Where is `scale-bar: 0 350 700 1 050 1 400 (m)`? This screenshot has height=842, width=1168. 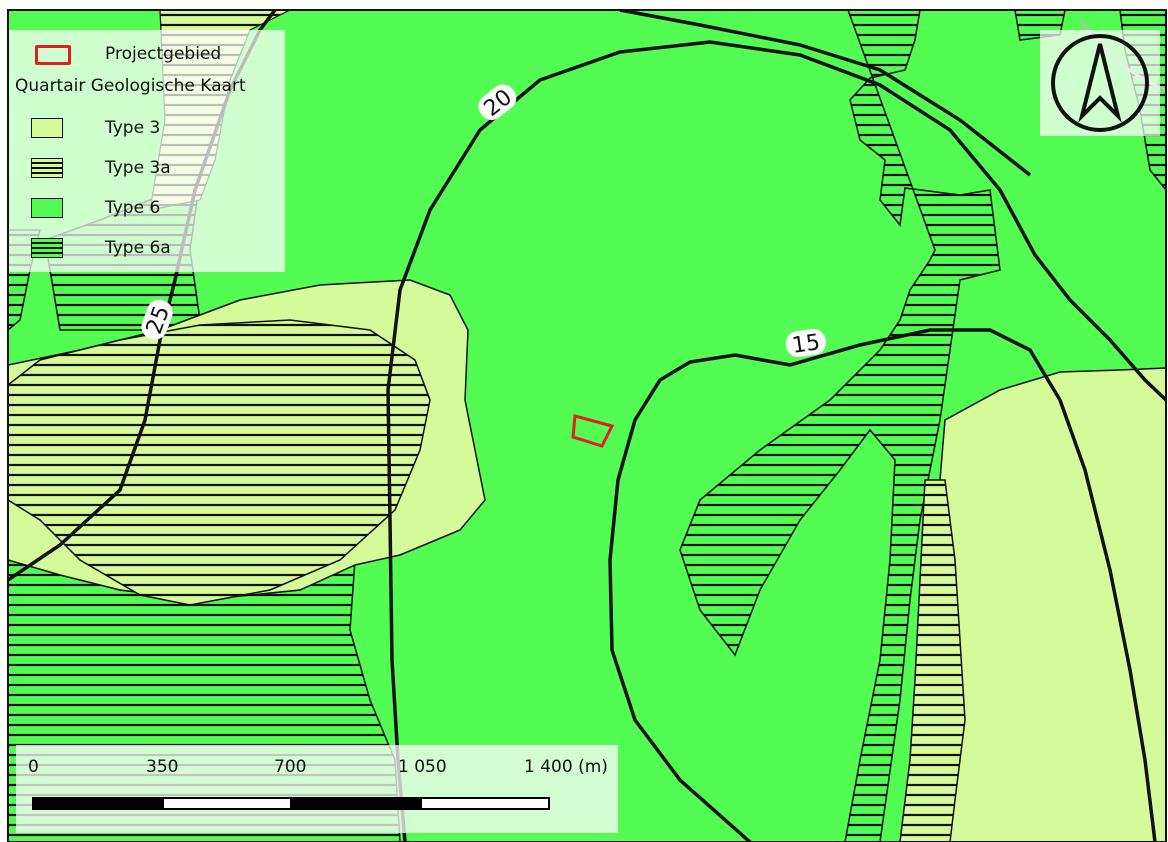 scale-bar: 0 350 700 1 050 1 400 (m) is located at coordinates (317, 789).